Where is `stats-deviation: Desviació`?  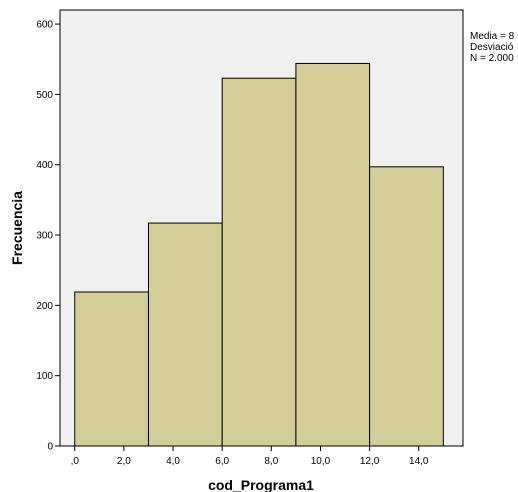
stats-deviation: Desviació is located at coordinates (492, 47).